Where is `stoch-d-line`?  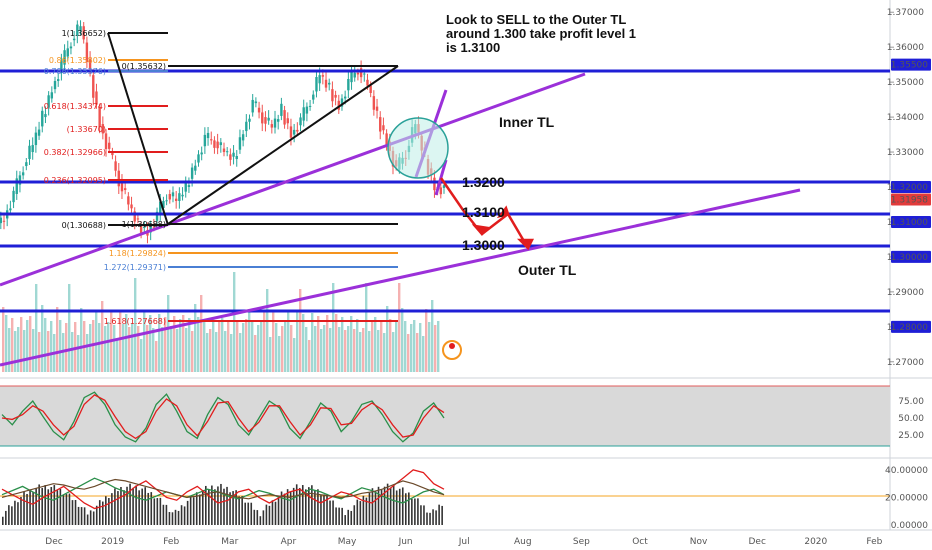
stoch-d-line is located at coordinates (223, 417).